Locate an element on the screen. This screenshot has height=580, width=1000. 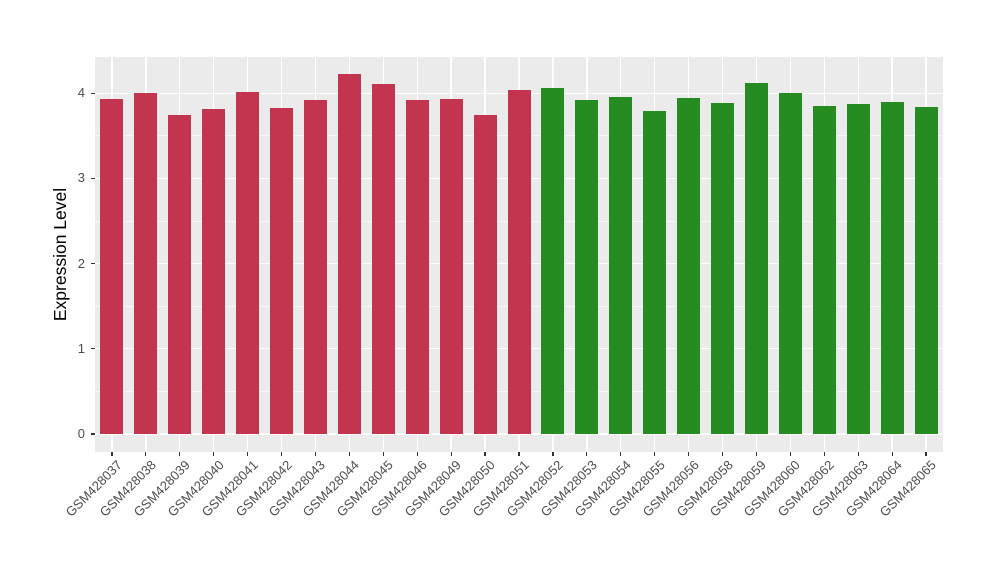
bar-GSM428046 is located at coordinates (417, 267).